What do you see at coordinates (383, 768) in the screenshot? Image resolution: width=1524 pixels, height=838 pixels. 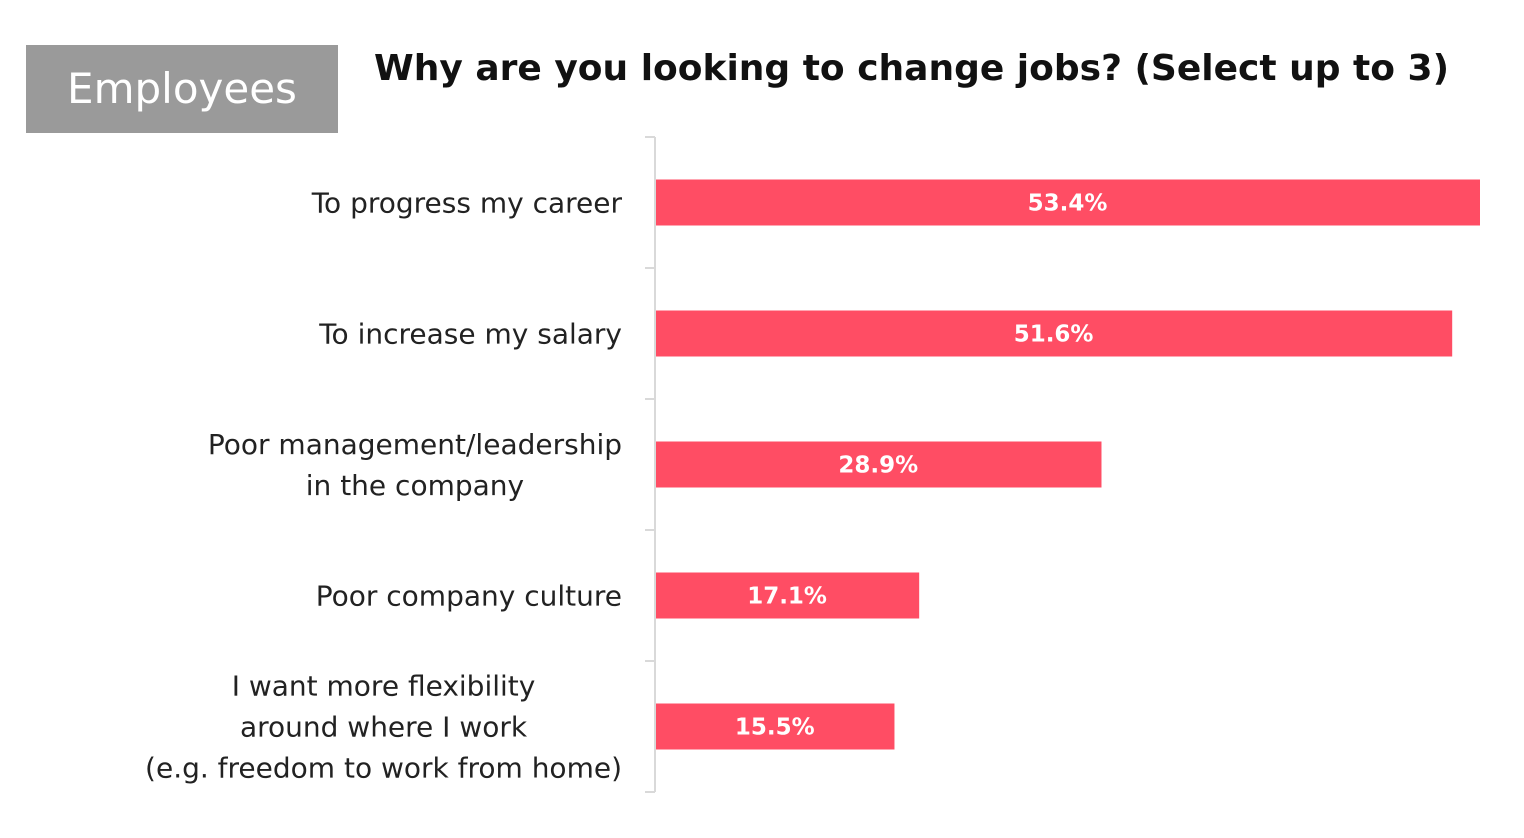 I see `category-label-line: (e.g. freedom to work from home)` at bounding box center [383, 768].